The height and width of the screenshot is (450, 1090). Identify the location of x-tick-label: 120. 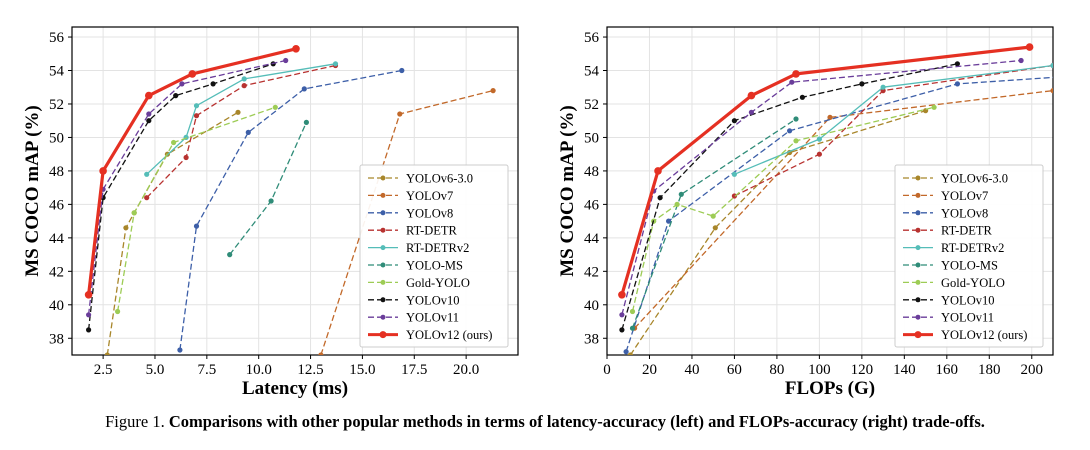
(862, 370).